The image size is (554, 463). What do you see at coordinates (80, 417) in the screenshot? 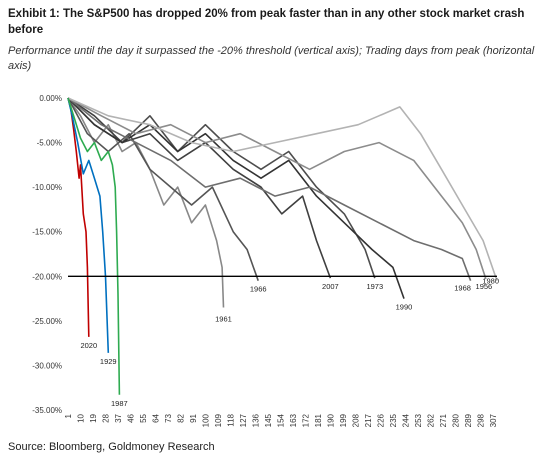
I see `x-tick-label: 10` at bounding box center [80, 417].